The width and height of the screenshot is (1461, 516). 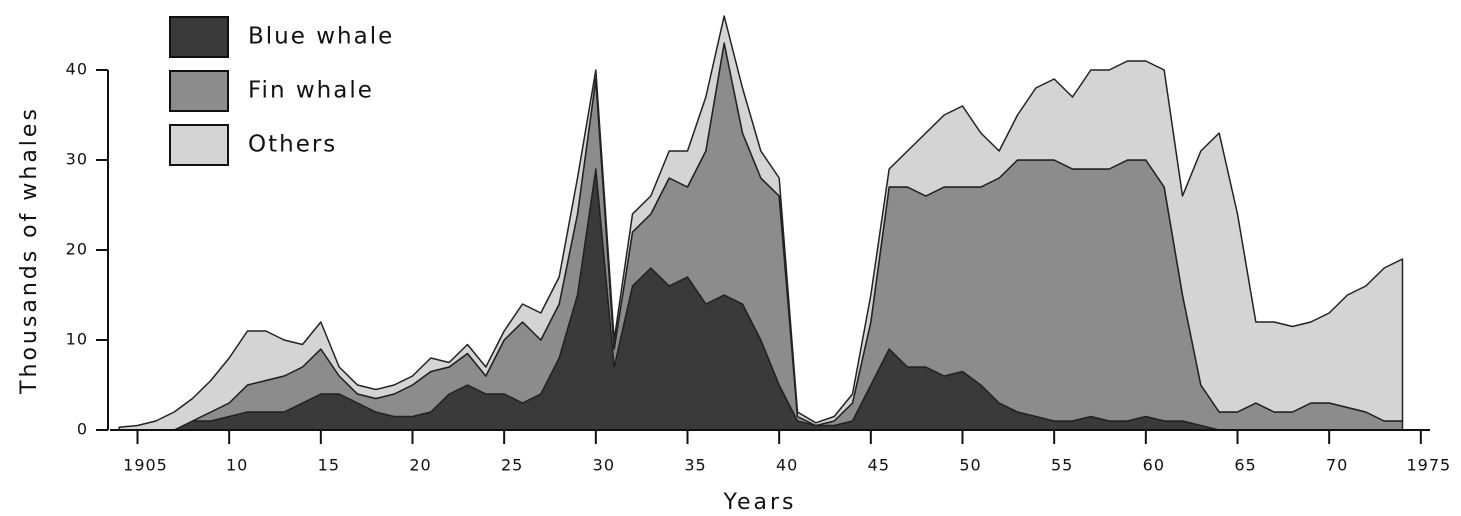 What do you see at coordinates (77, 159) in the screenshot?
I see `y-tick-label: 30` at bounding box center [77, 159].